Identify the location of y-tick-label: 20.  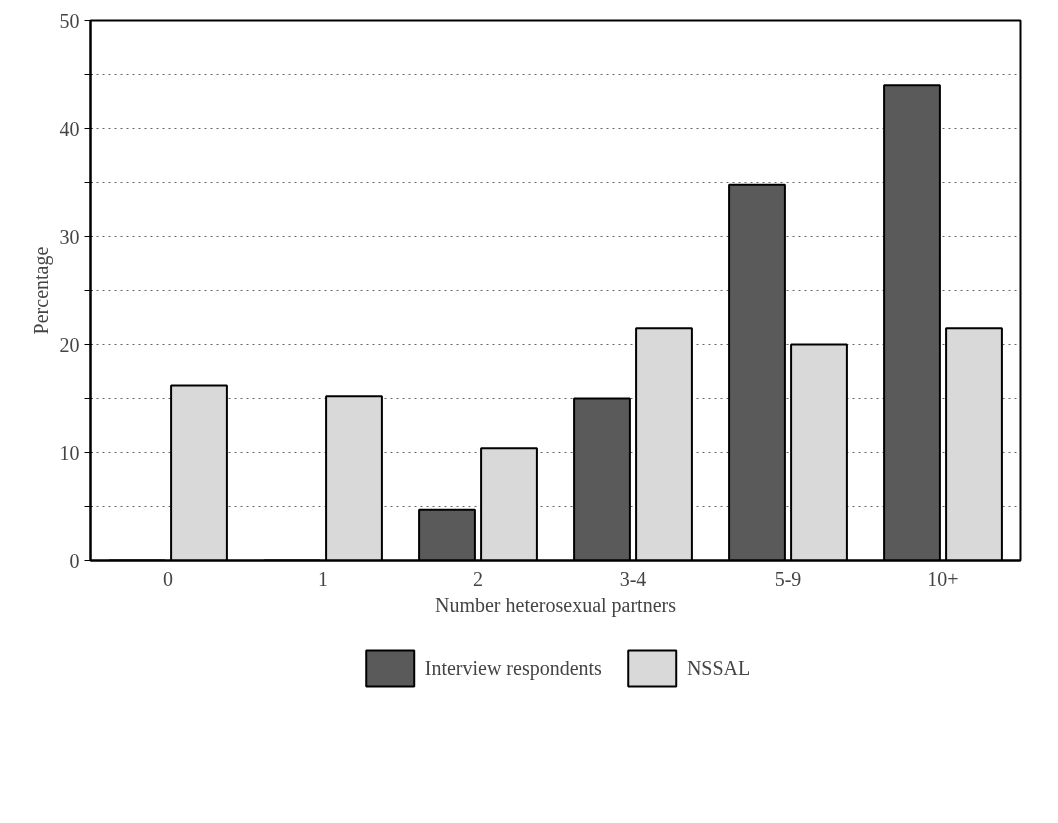
(69, 344).